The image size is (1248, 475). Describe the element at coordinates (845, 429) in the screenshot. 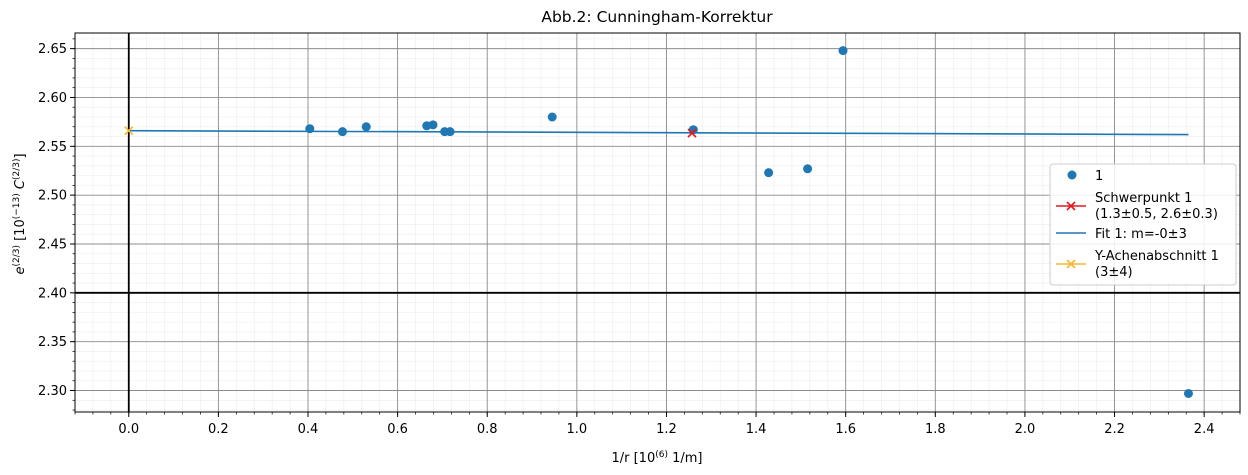

I see `x-tick-label: 1.6` at that location.